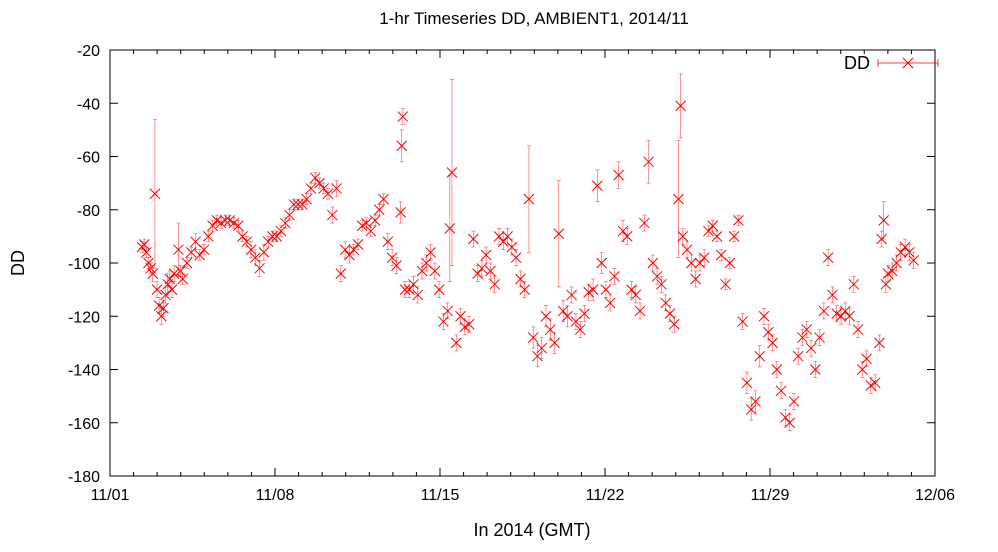  What do you see at coordinates (84, 371) in the screenshot?
I see `y-tick-label: -140` at bounding box center [84, 371].